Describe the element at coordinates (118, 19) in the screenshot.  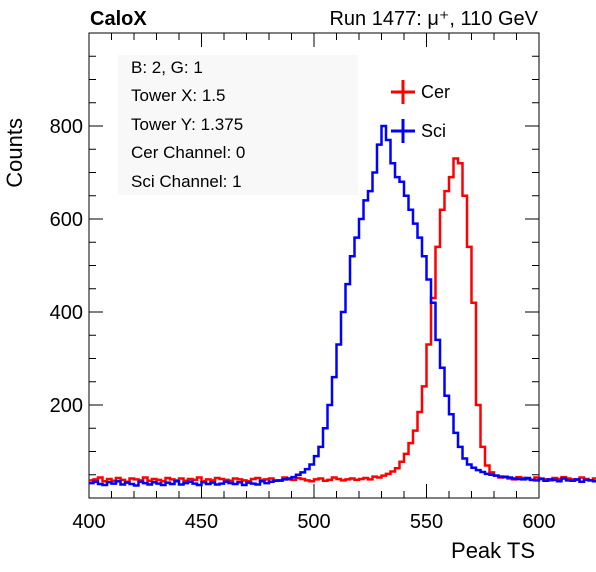
I see `header-brand: CaloX` at that location.